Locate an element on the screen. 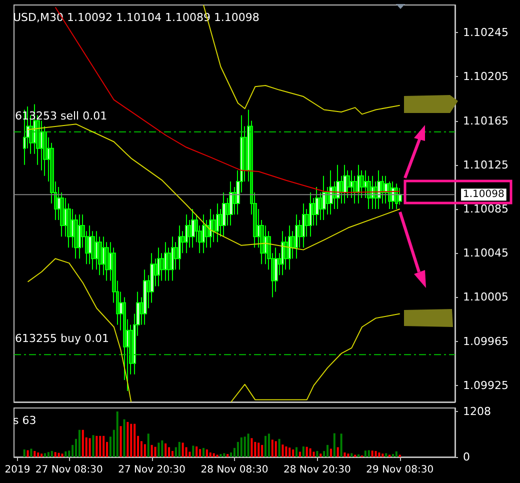 The width and height of the screenshot is (520, 483). y-tick-label: 1.10165 is located at coordinates (485, 121).